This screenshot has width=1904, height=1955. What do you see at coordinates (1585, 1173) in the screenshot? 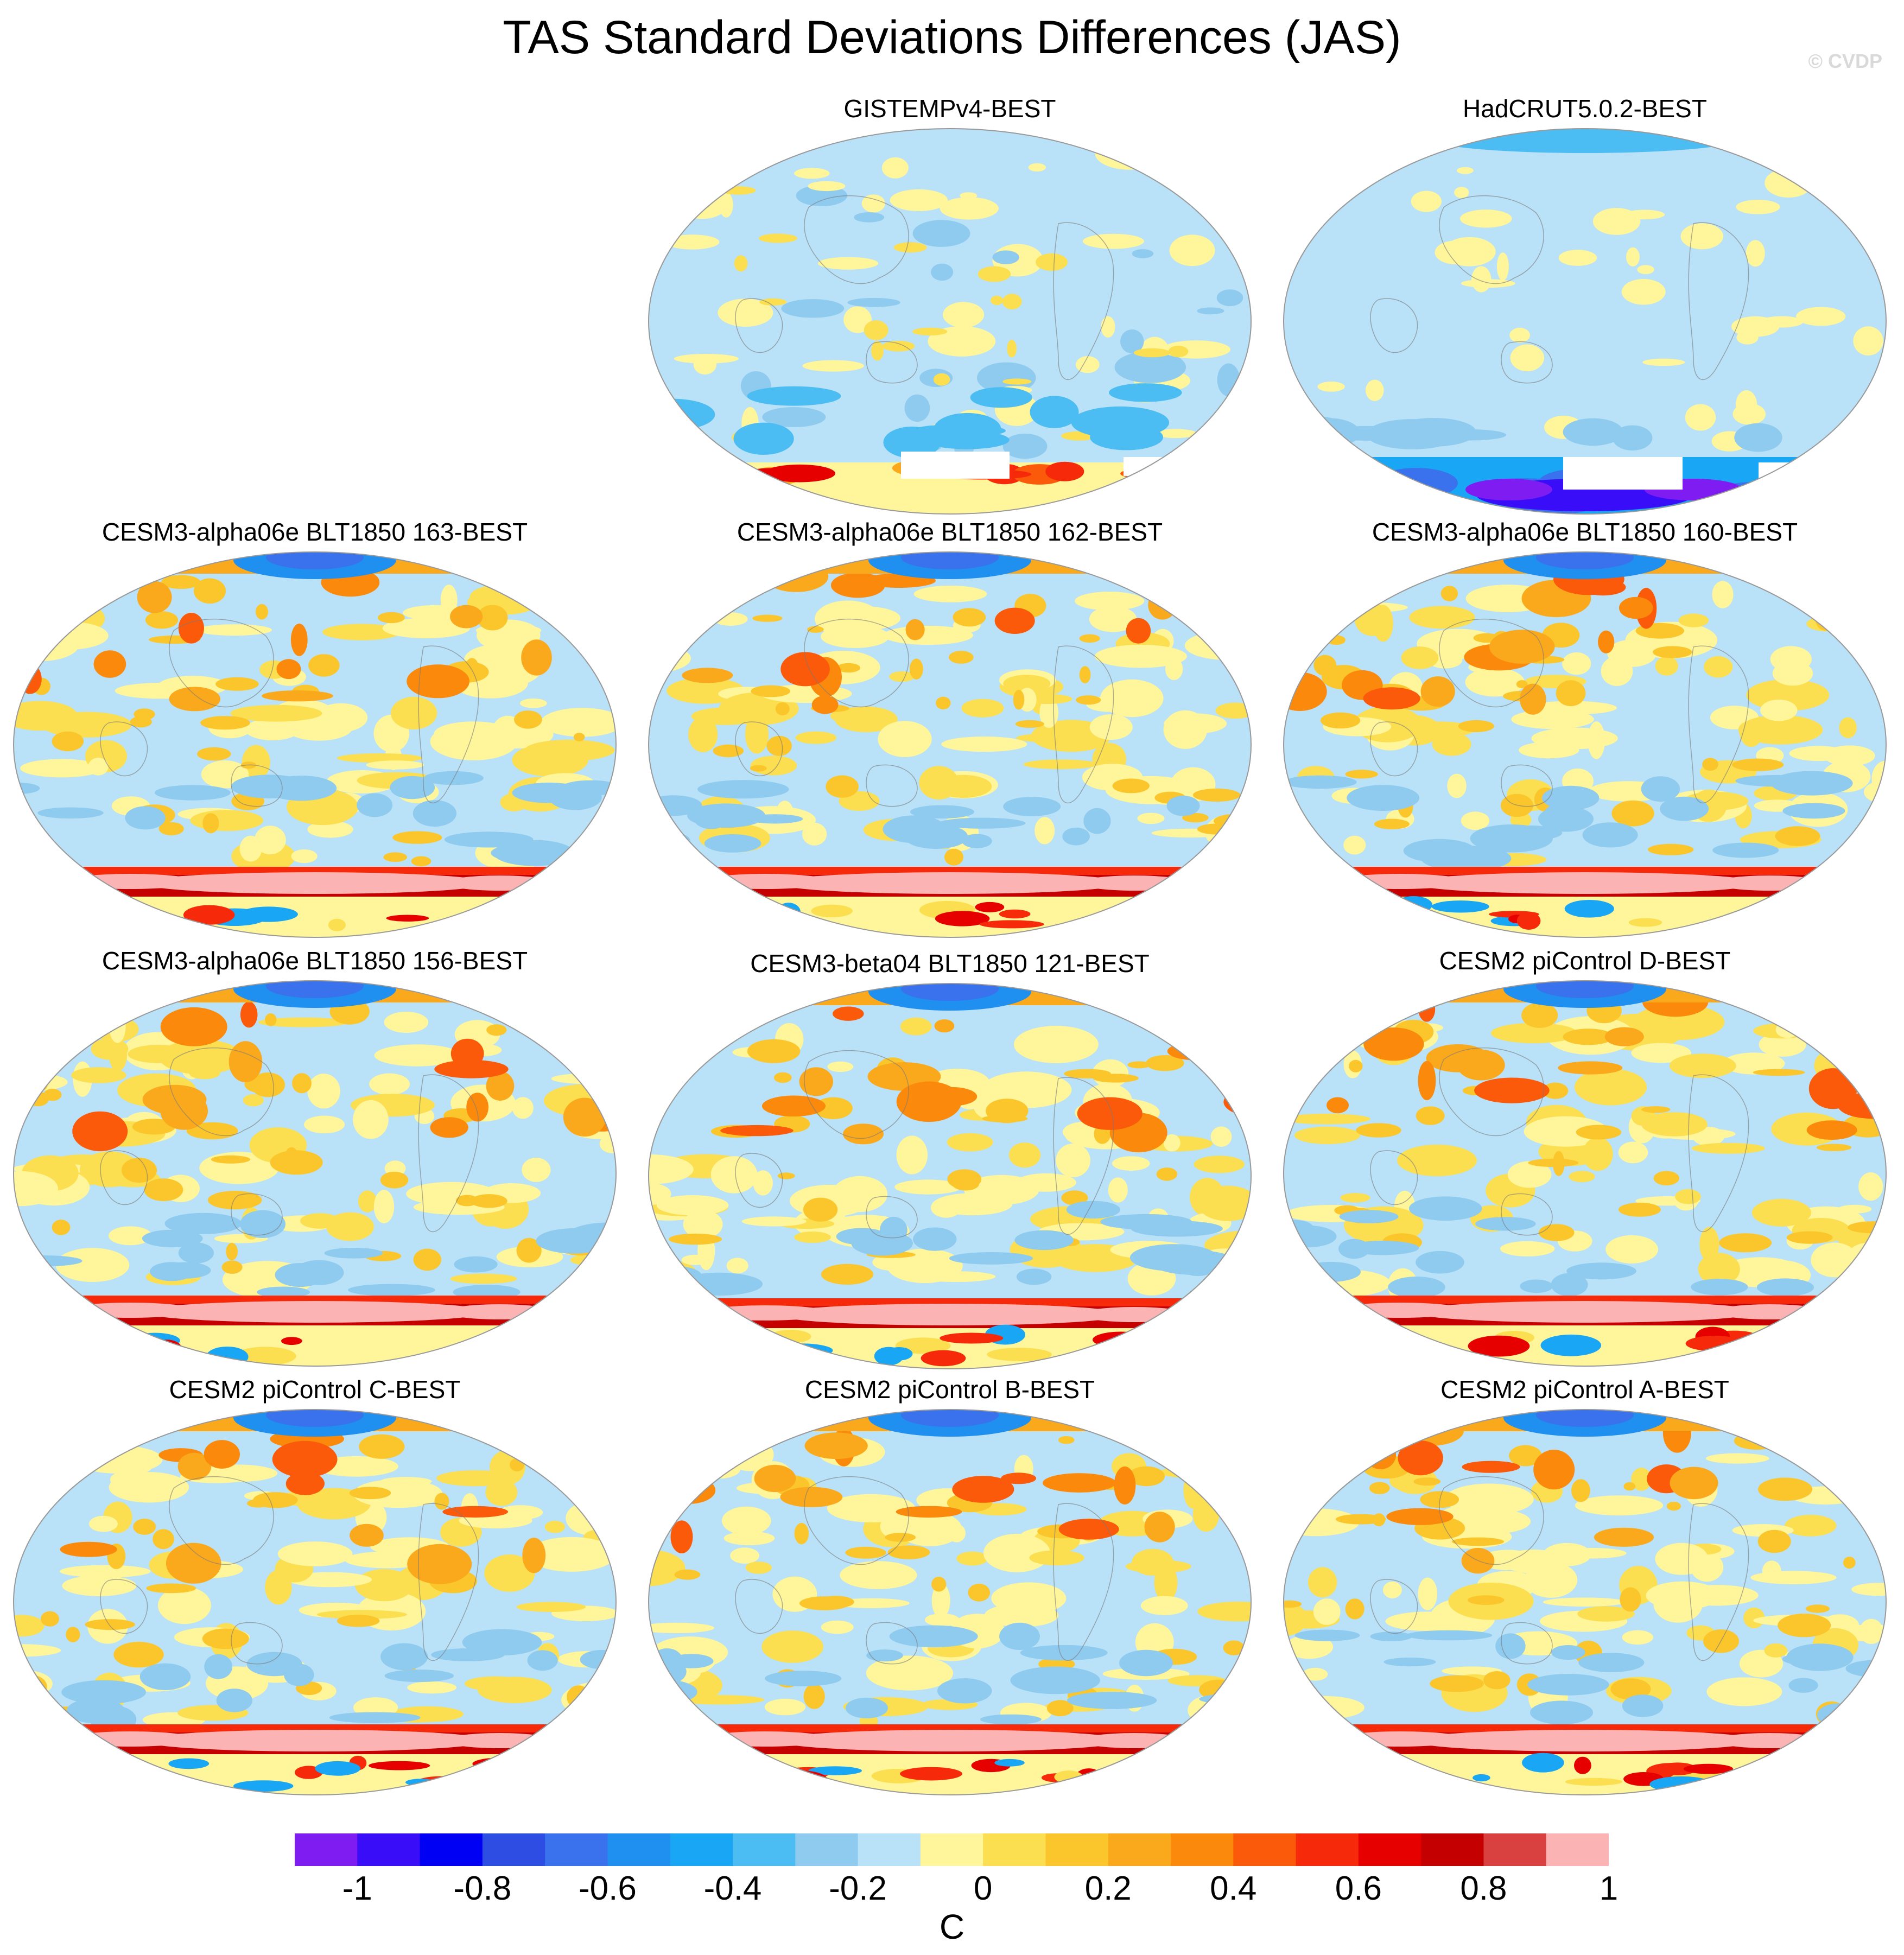
I see `map-cesm2-d` at bounding box center [1585, 1173].